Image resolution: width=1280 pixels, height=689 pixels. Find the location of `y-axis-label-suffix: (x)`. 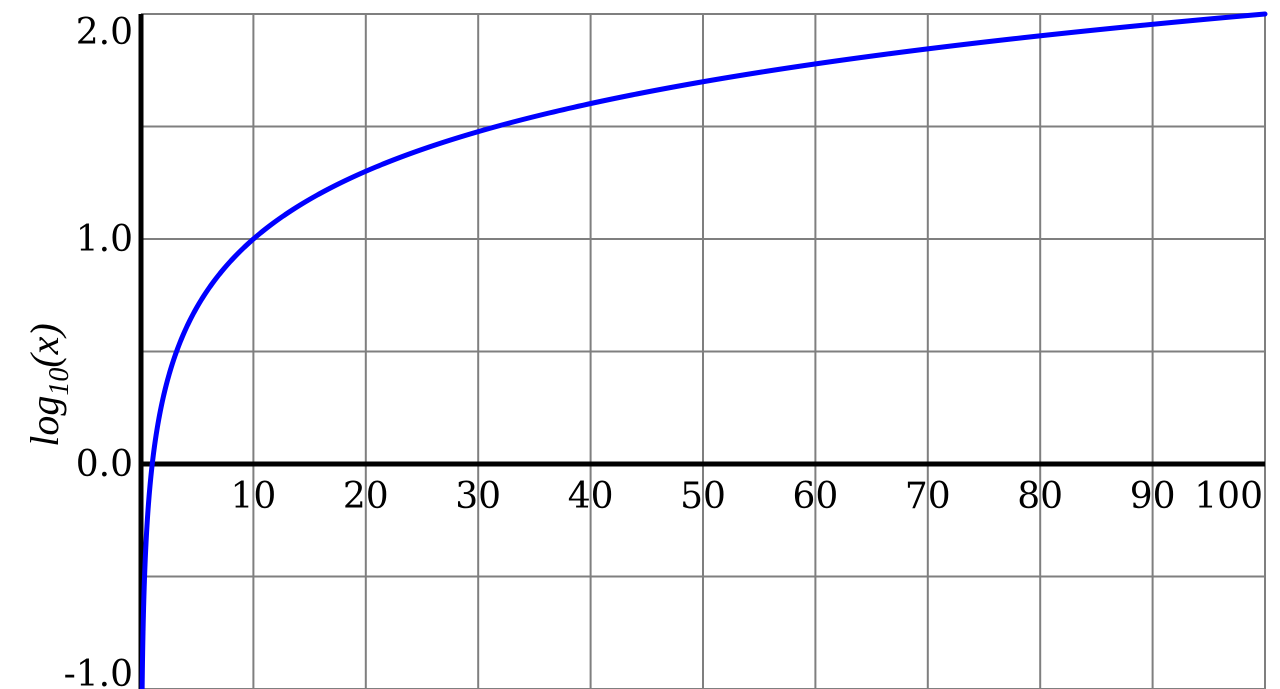

y-axis-label-suffix: (x) is located at coordinates (44, 345).